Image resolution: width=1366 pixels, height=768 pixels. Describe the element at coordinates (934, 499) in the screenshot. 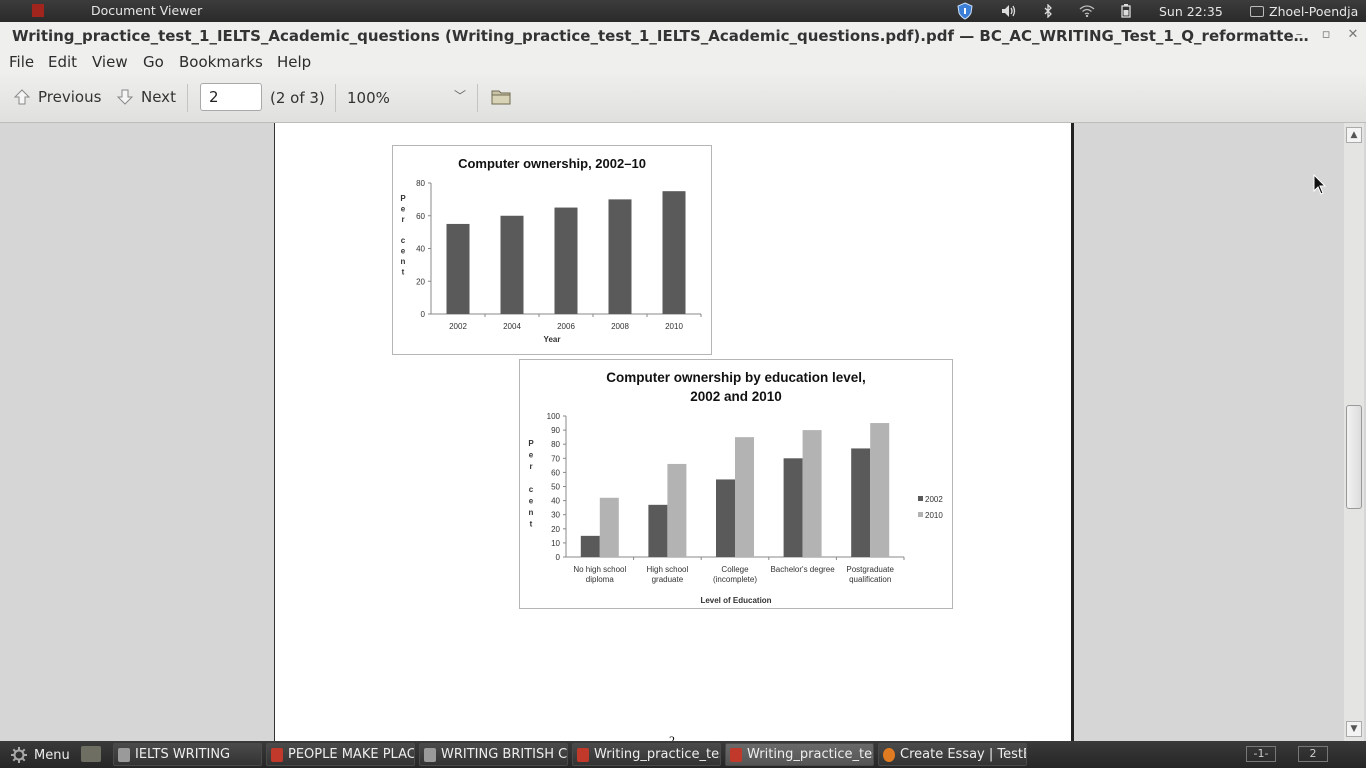

I see `legend-label: 2002` at that location.